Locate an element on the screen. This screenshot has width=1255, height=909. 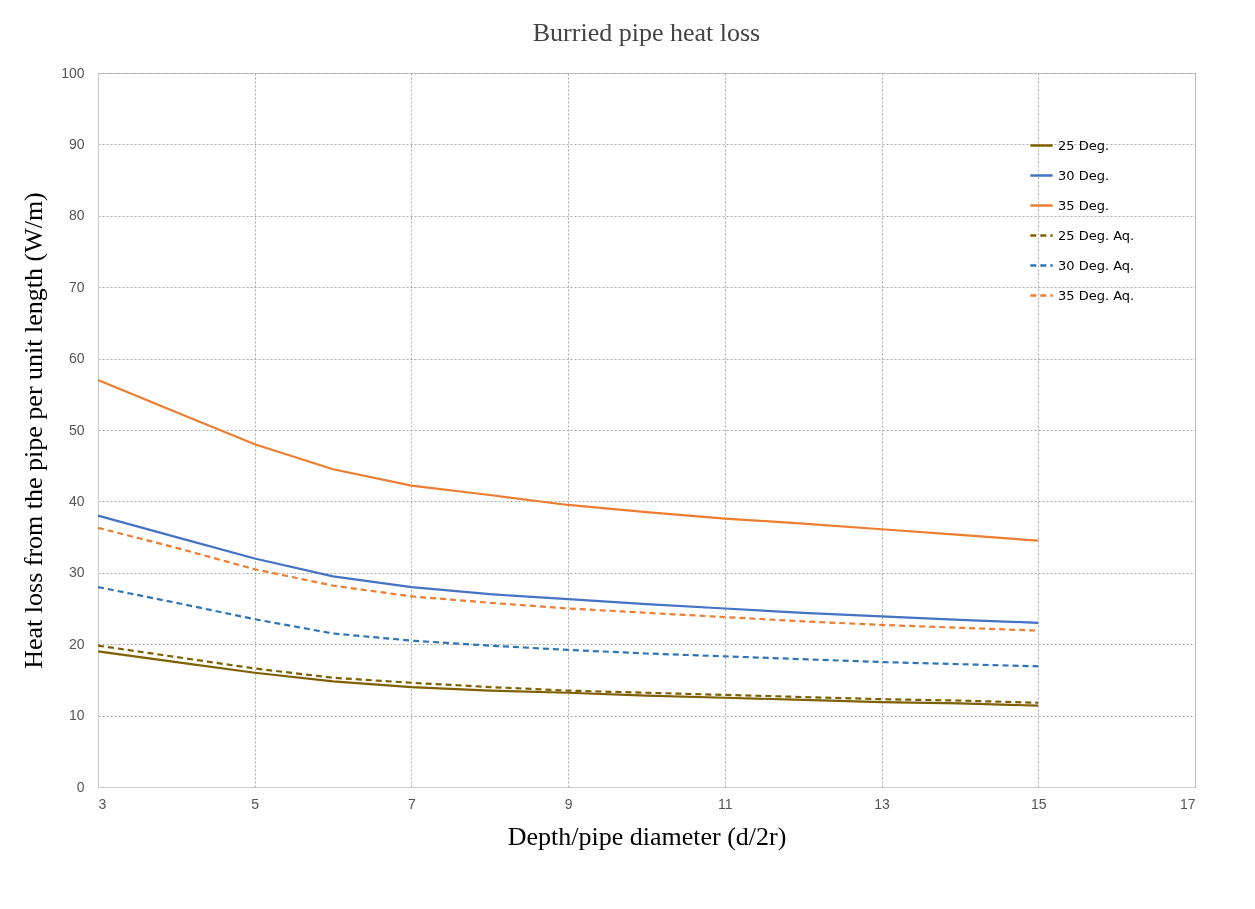
y-tick-label: 80 is located at coordinates (76, 215).